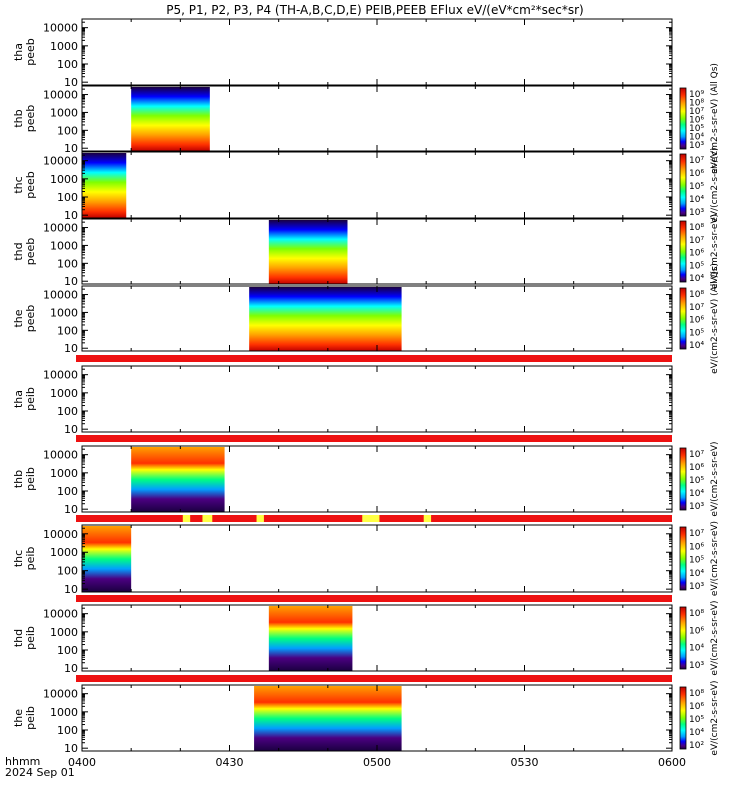  Describe the element at coordinates (696, 95) in the screenshot. I see `colorbar-tick-label: 10⁹` at that location.